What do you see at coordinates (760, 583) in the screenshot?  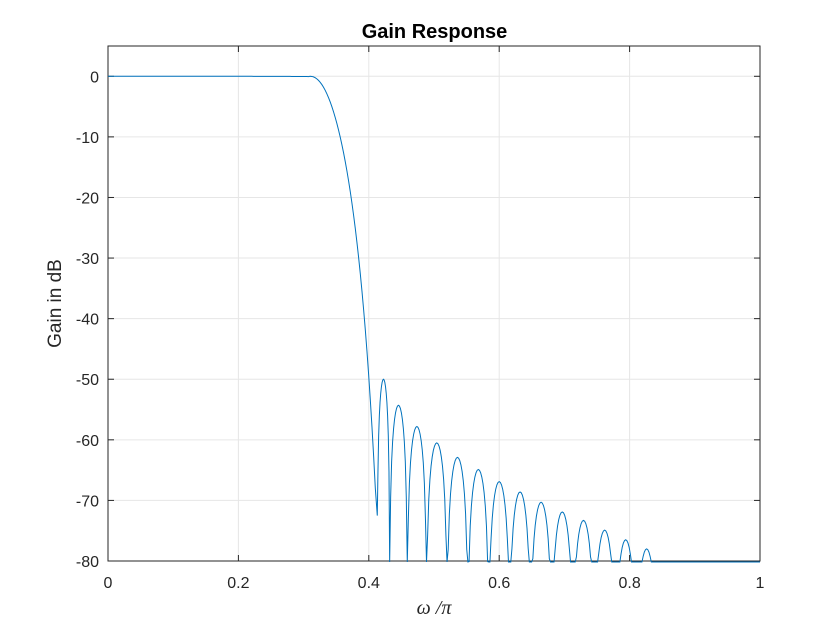 I see `x-tick-label: 1` at bounding box center [760, 583].